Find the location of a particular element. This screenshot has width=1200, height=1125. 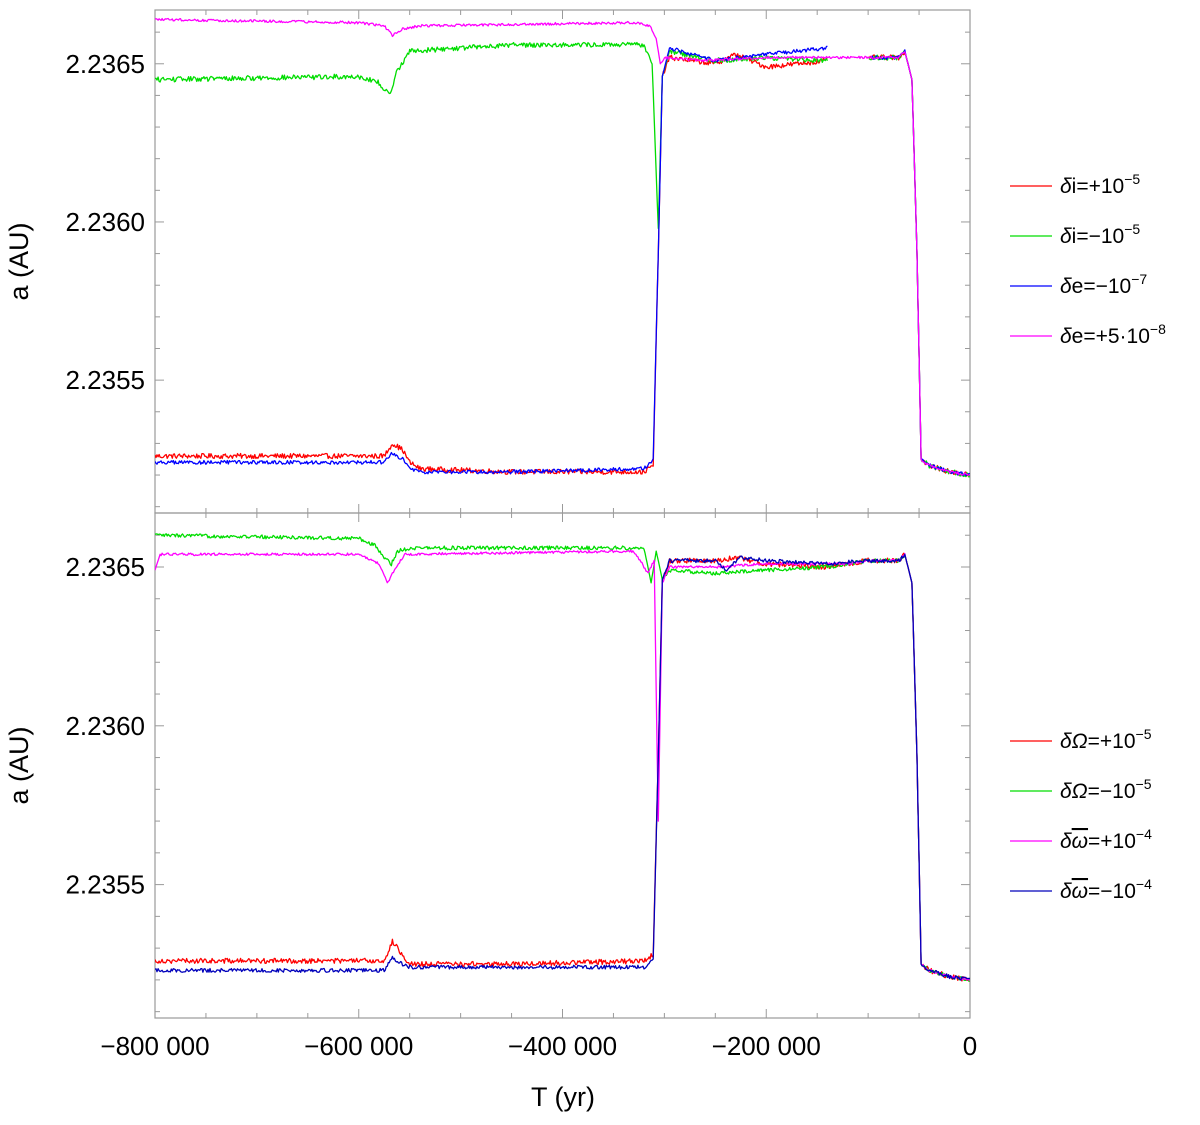

legend-value: e=−10 is located at coordinates (1102, 286).